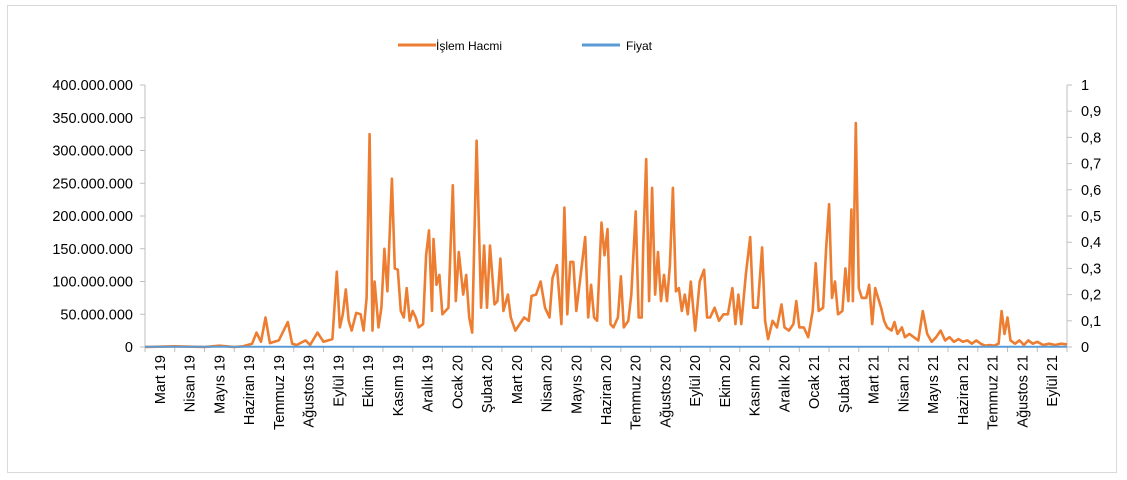 The height and width of the screenshot is (480, 1127). I want to click on x-tick-label: Ekim 20, so click(726, 381).